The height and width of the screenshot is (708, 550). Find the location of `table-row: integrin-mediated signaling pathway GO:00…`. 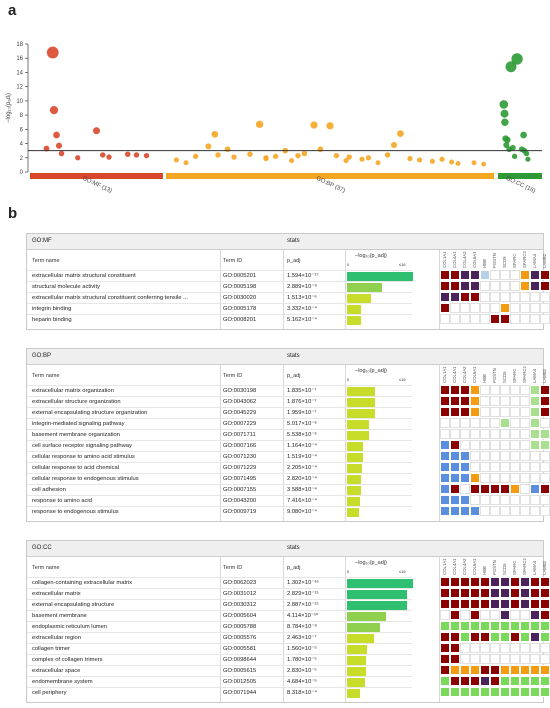

table-row: integrin-mediated signaling pathway GO:00… is located at coordinates (219, 424).